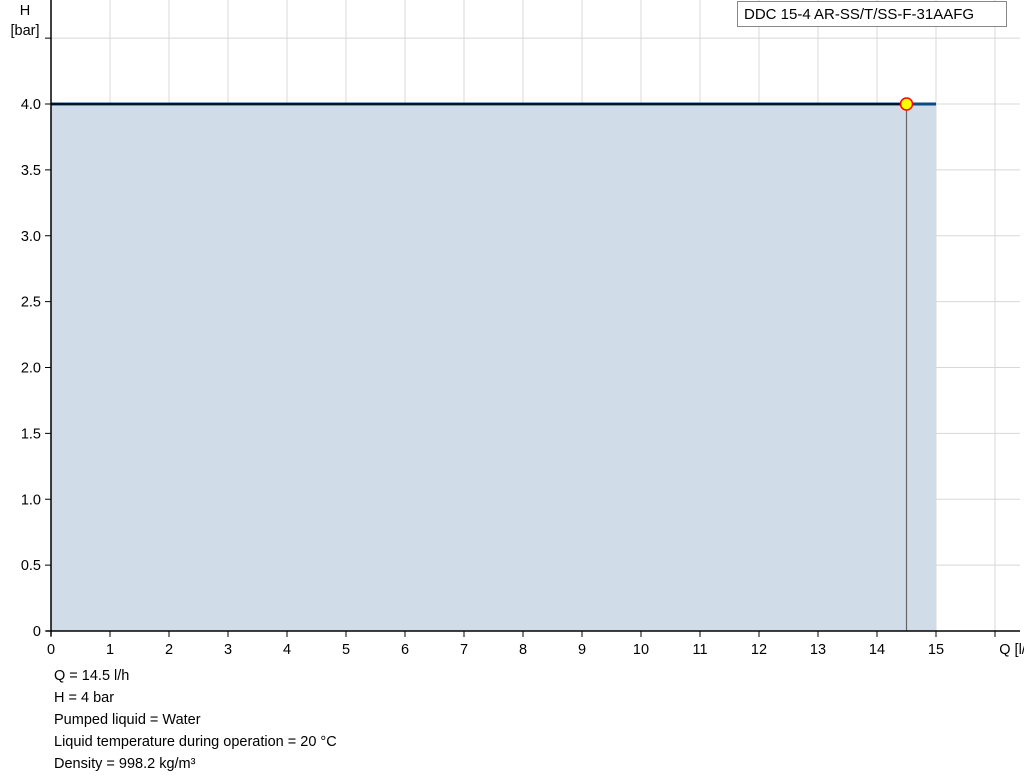 Image resolution: width=1024 pixels, height=781 pixels. Describe the element at coordinates (906, 104) in the screenshot. I see `operating-point` at that location.